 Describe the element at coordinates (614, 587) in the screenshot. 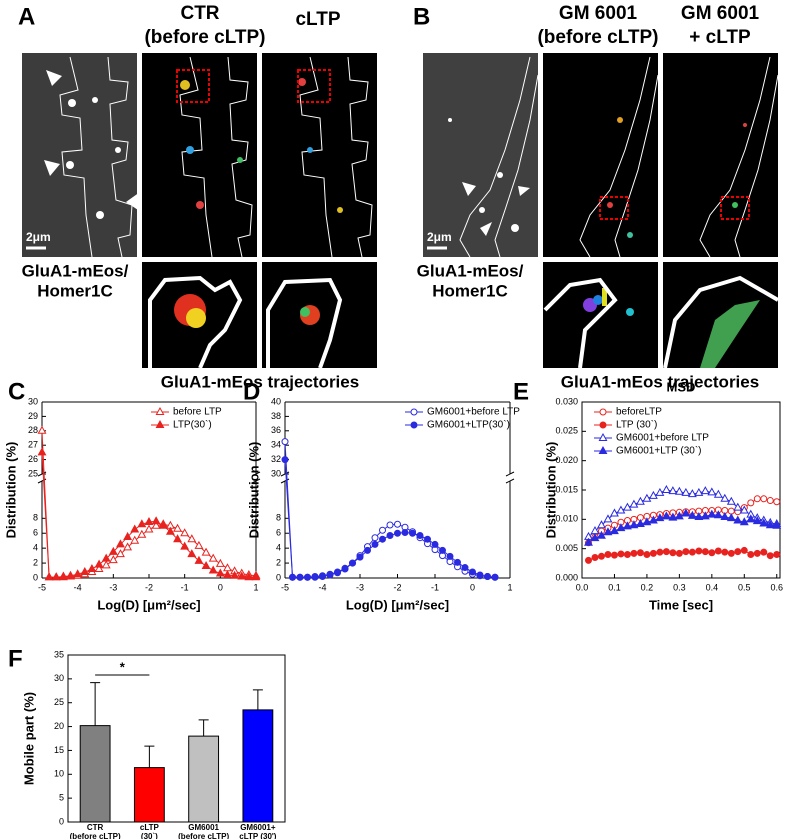

I see `x-tick-label: 0.1` at that location.